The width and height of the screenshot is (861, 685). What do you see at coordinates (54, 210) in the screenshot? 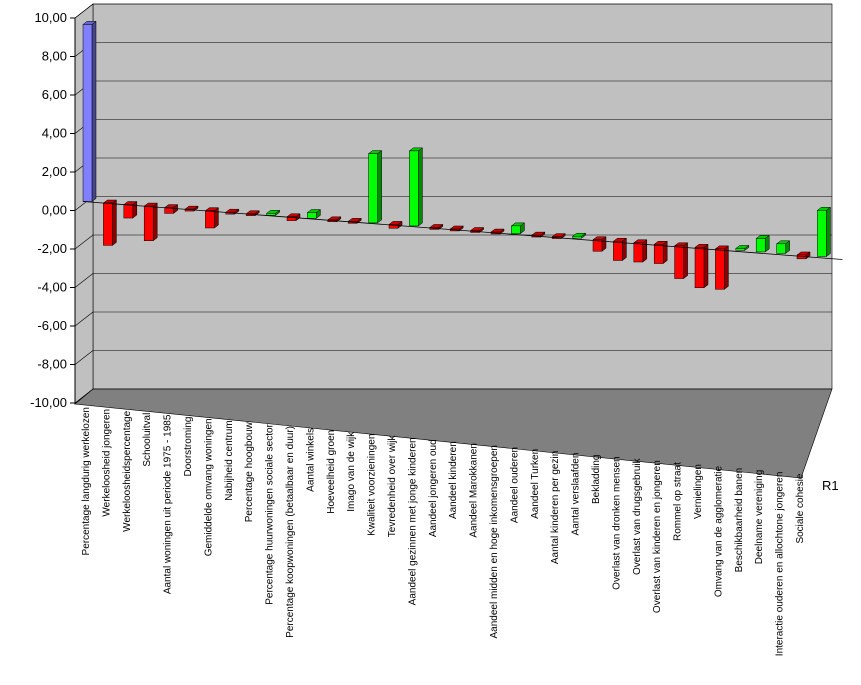
I see `y-tick-label: 0,00` at bounding box center [54, 210].